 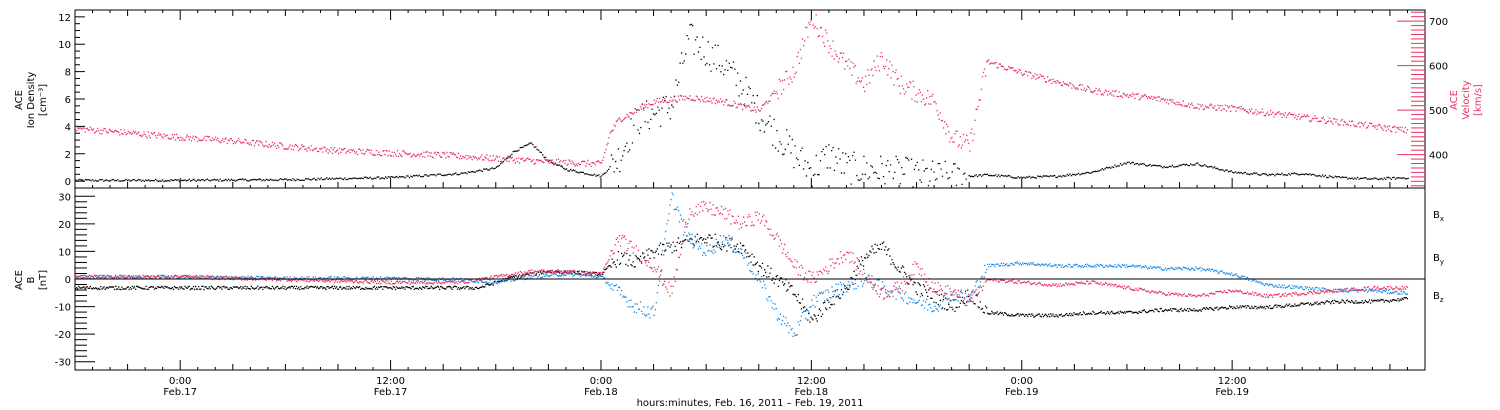 What do you see at coordinates (71, 100) in the screenshot?
I see `top-left-axis: 0 2 4 6 8 10 12` at bounding box center [71, 100].